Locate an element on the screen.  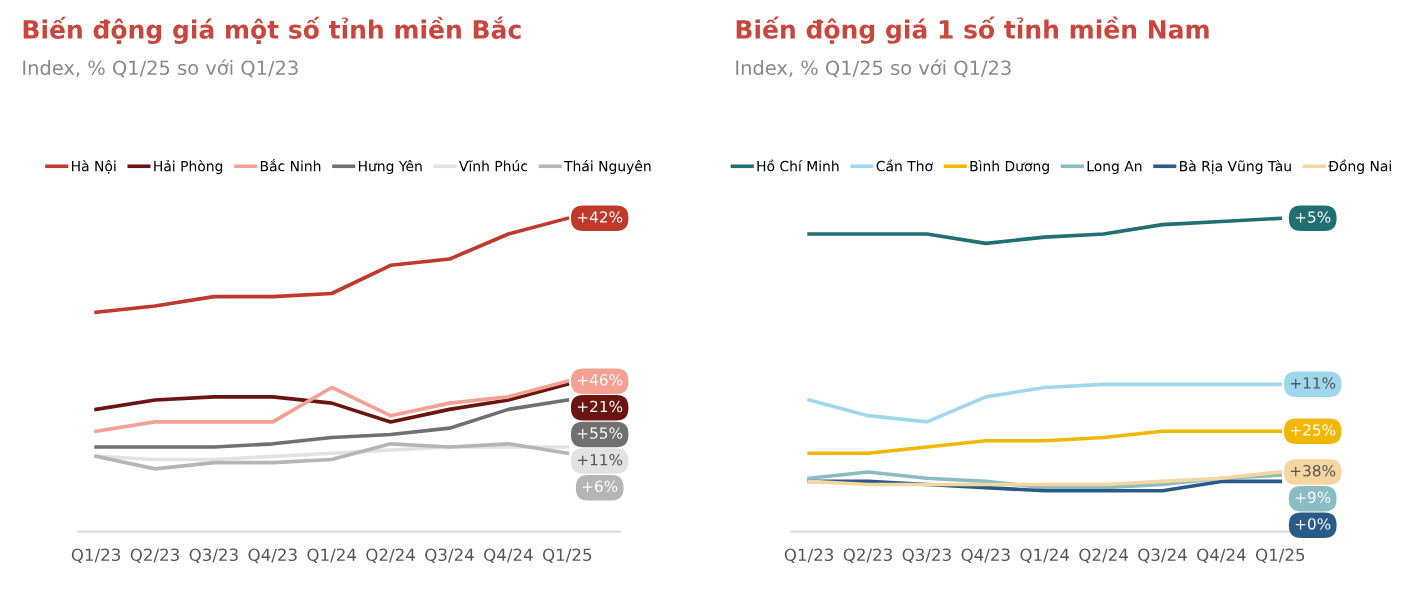
chart-title: Biến động giá 1 số tỉnh miền Nam is located at coordinates (972, 30).